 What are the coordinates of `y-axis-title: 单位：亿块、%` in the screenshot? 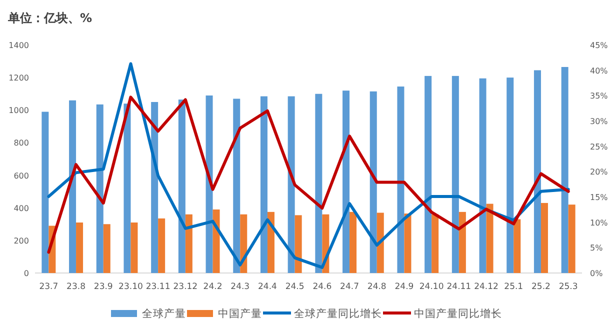 It's located at (49, 18).